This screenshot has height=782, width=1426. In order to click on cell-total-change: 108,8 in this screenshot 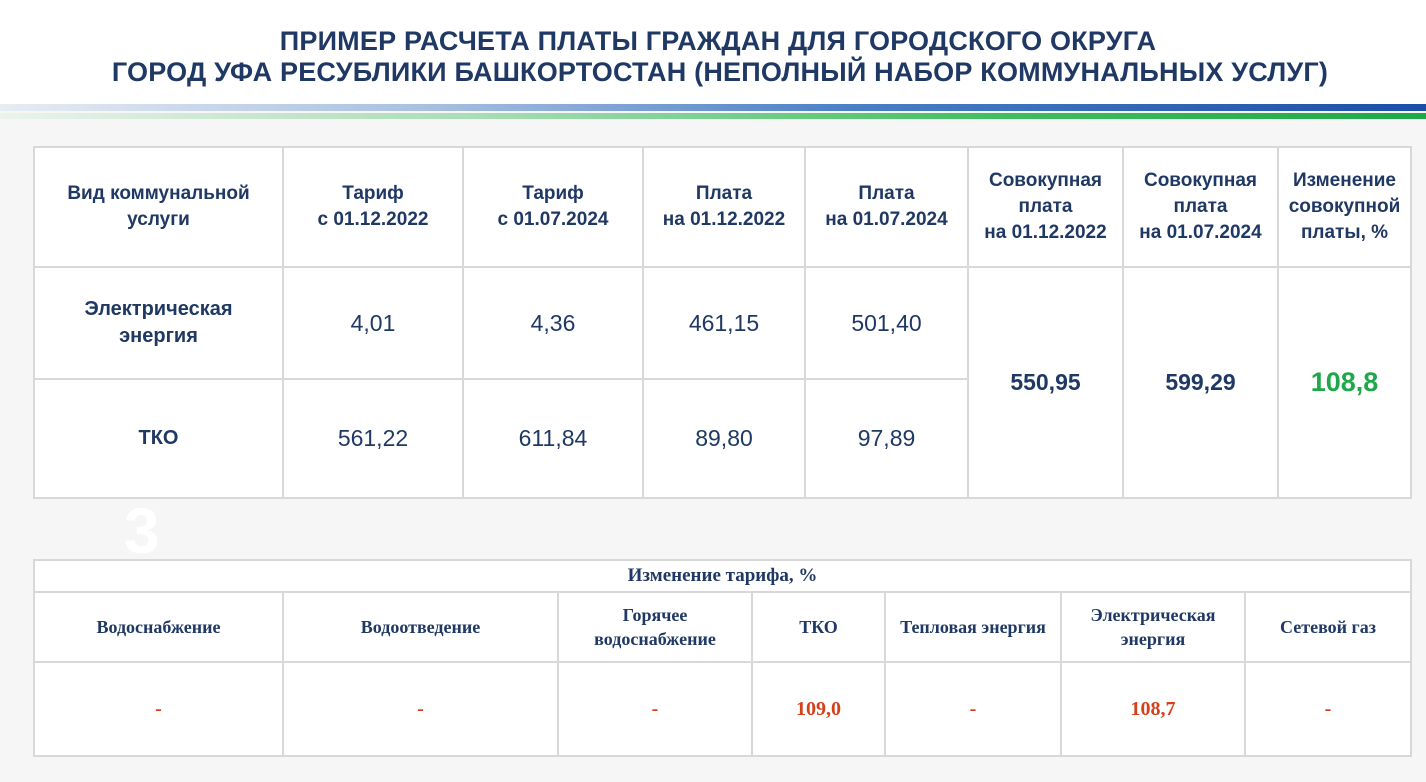, I will do `click(1344, 382)`.